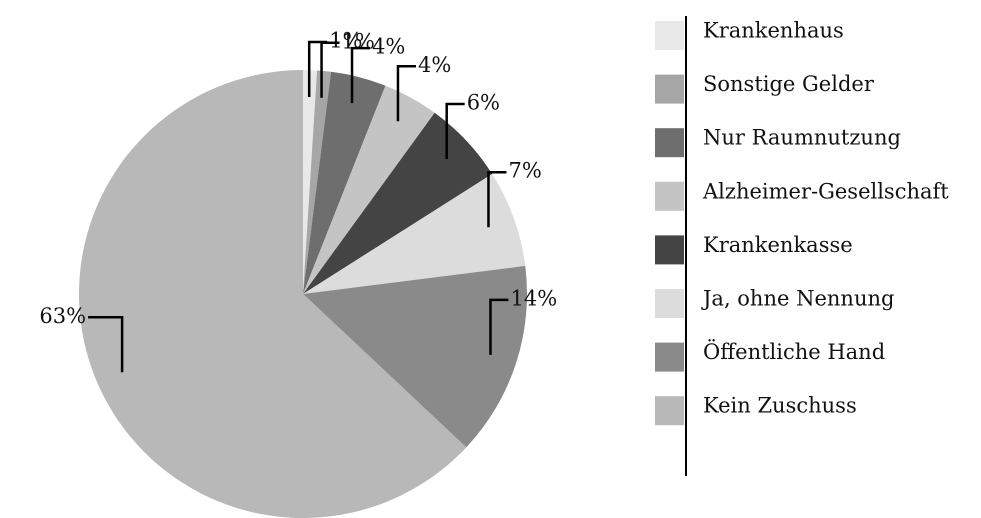 The width and height of the screenshot is (981, 518). What do you see at coordinates (802, 138) in the screenshot?
I see `legend-label: Nur Raumnutzung` at bounding box center [802, 138].